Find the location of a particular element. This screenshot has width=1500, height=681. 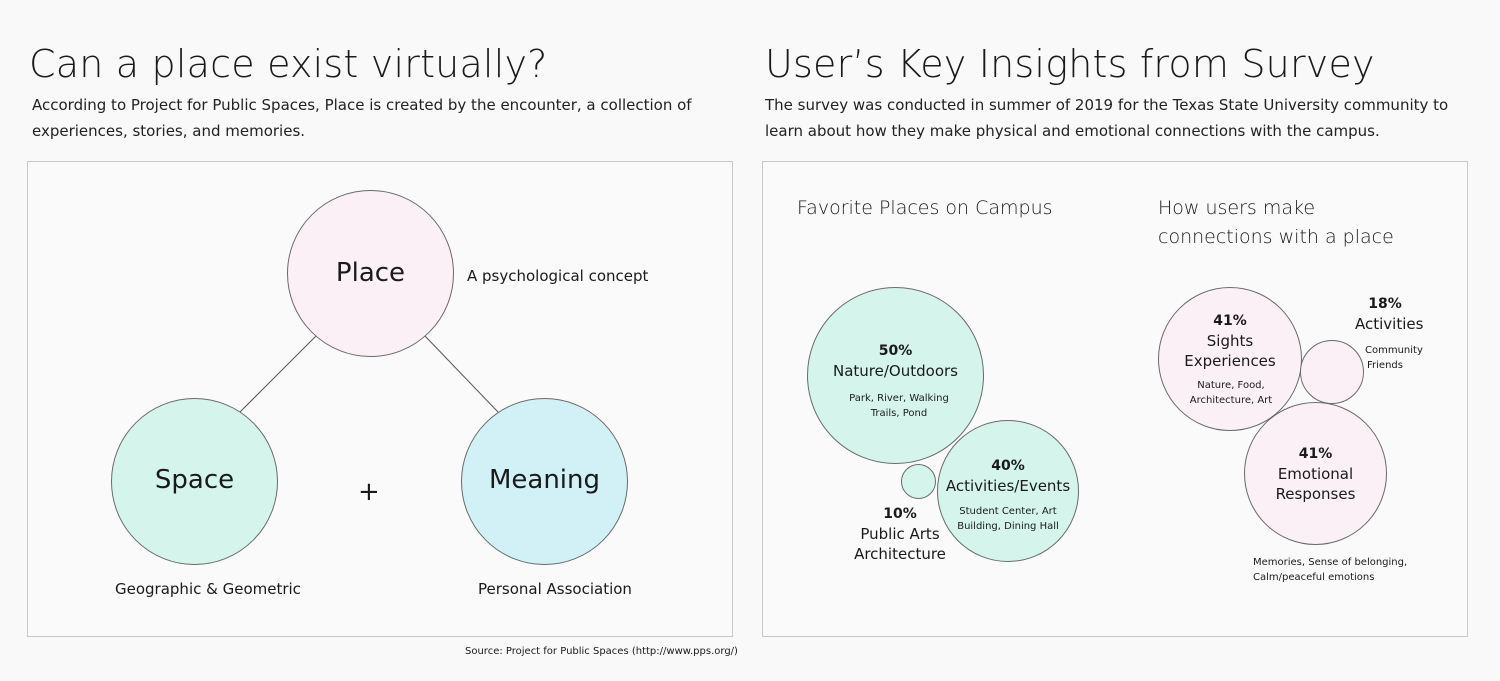

public-arts-bubble is located at coordinates (918, 481).